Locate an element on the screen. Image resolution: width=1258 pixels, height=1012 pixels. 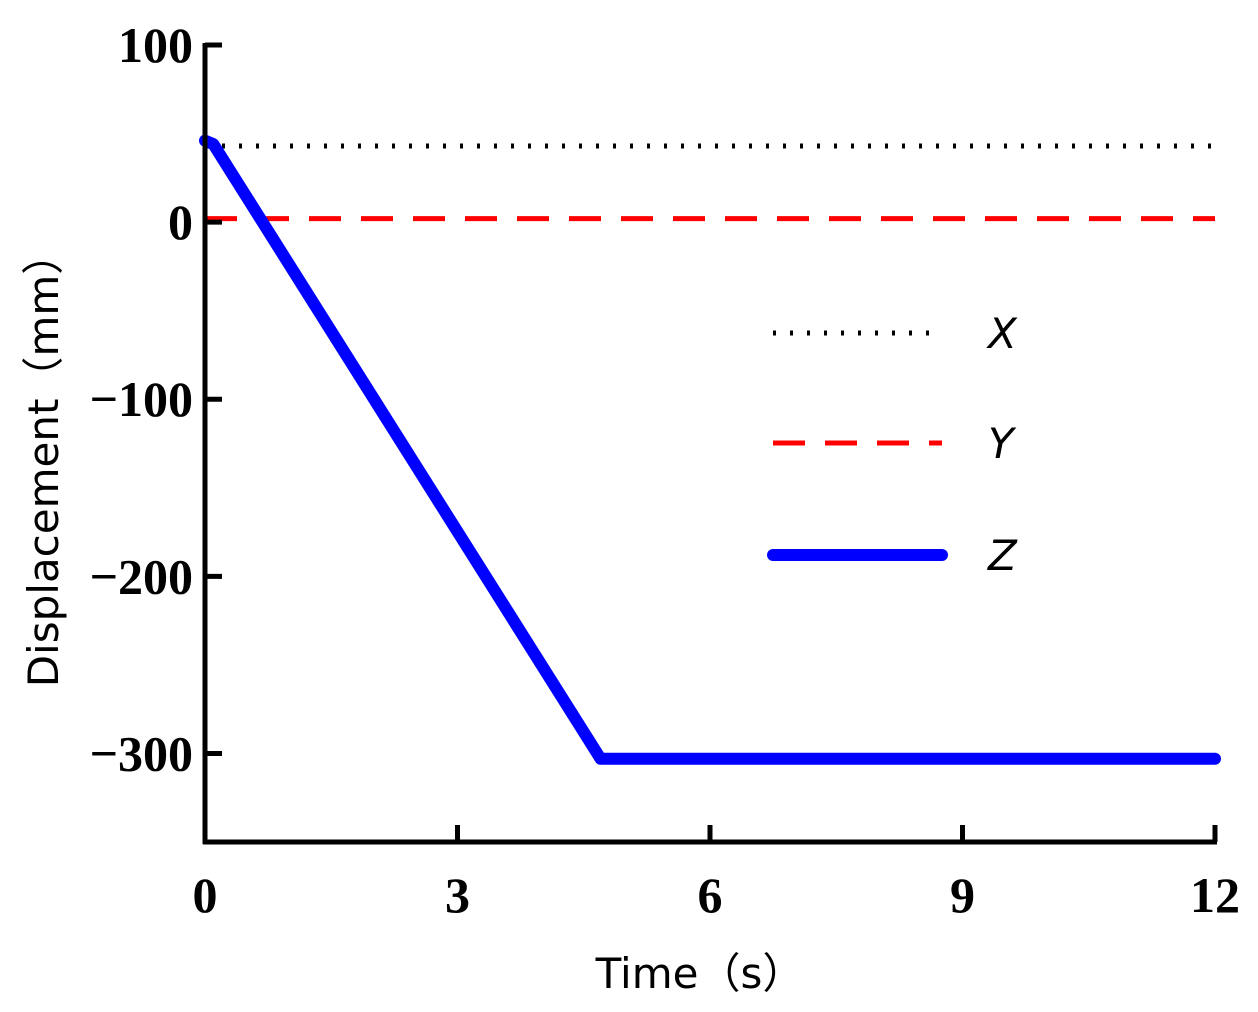
x-tick-label: 12 is located at coordinates (1215, 895).